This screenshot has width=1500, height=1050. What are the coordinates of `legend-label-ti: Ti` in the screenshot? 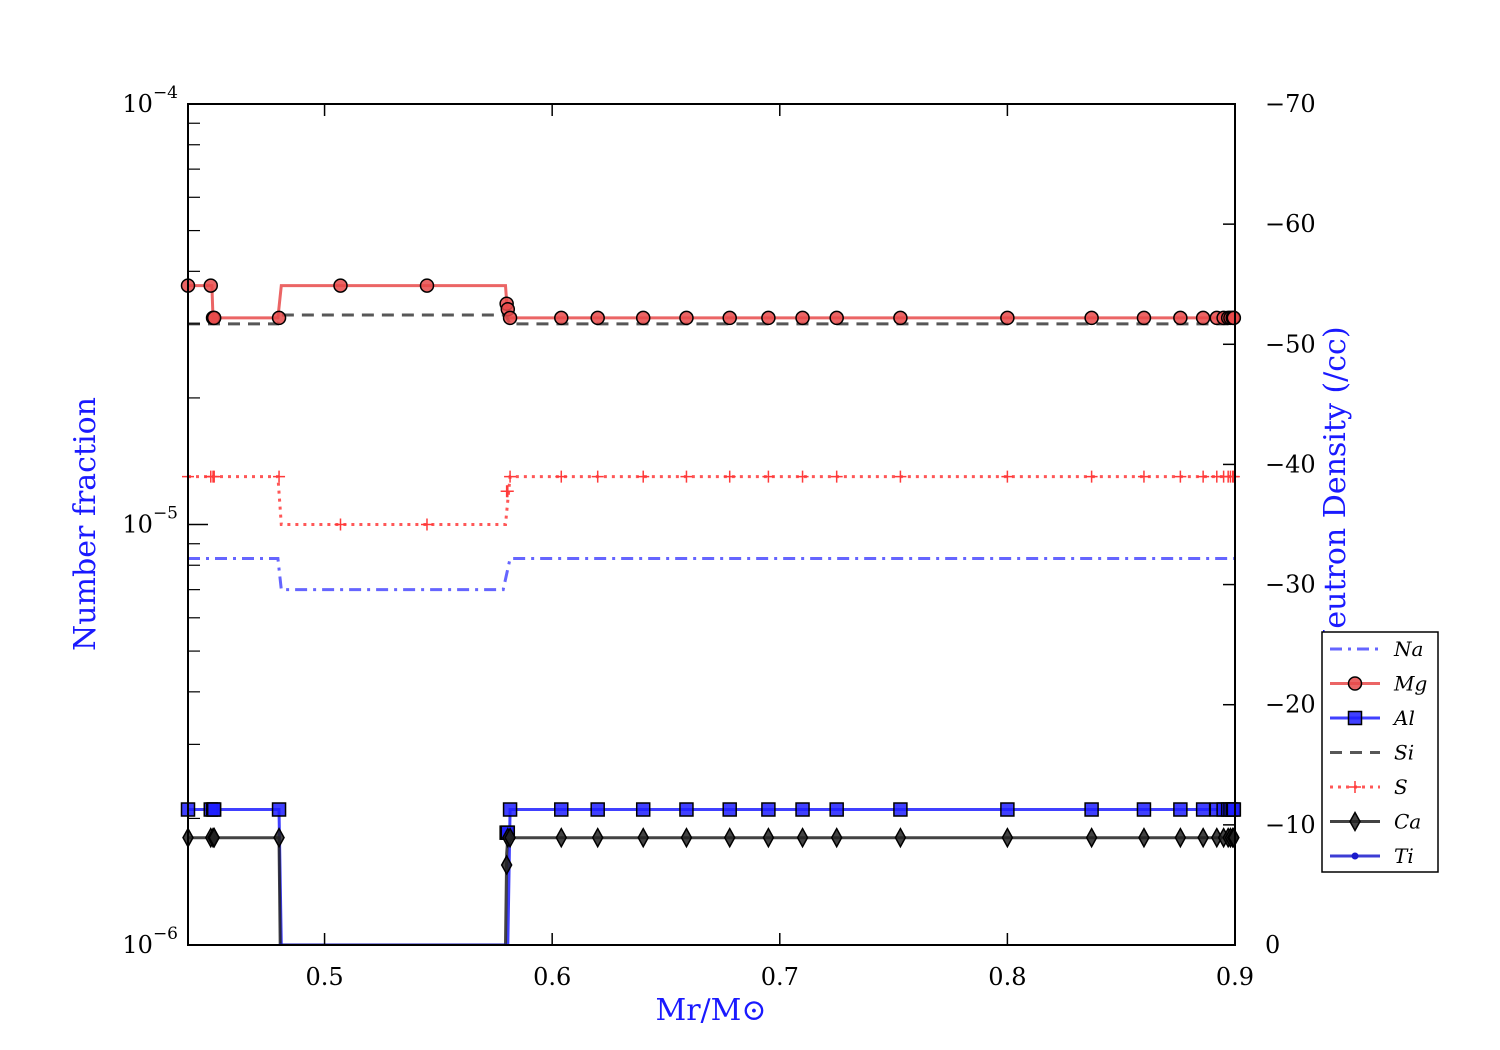 It's located at (1404, 856).